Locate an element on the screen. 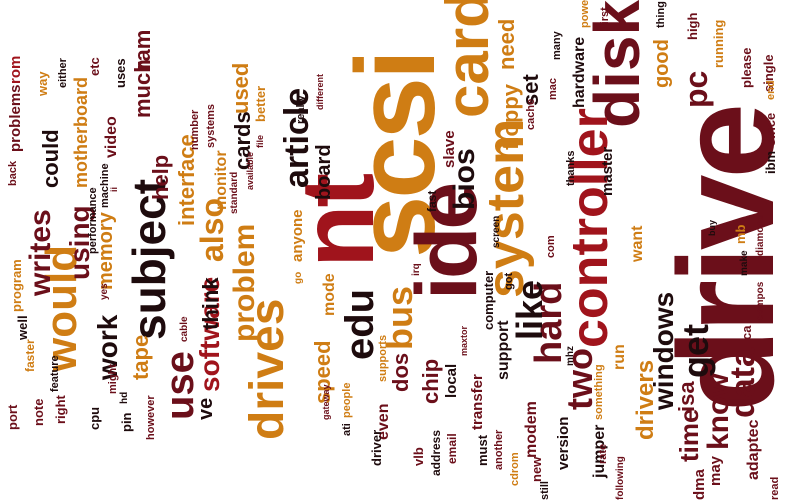 This screenshot has width=792, height=504. word-master: master is located at coordinates (607, 171).